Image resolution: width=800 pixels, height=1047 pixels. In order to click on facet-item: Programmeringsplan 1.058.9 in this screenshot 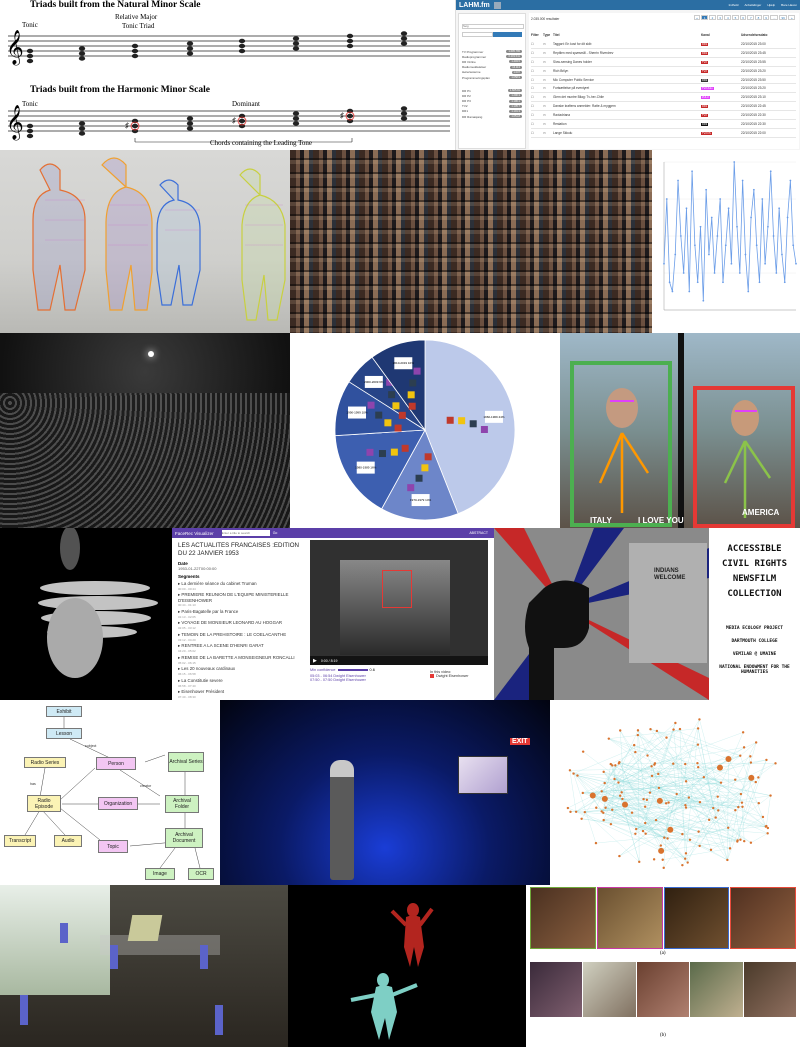, I will do `click(492, 77)`.